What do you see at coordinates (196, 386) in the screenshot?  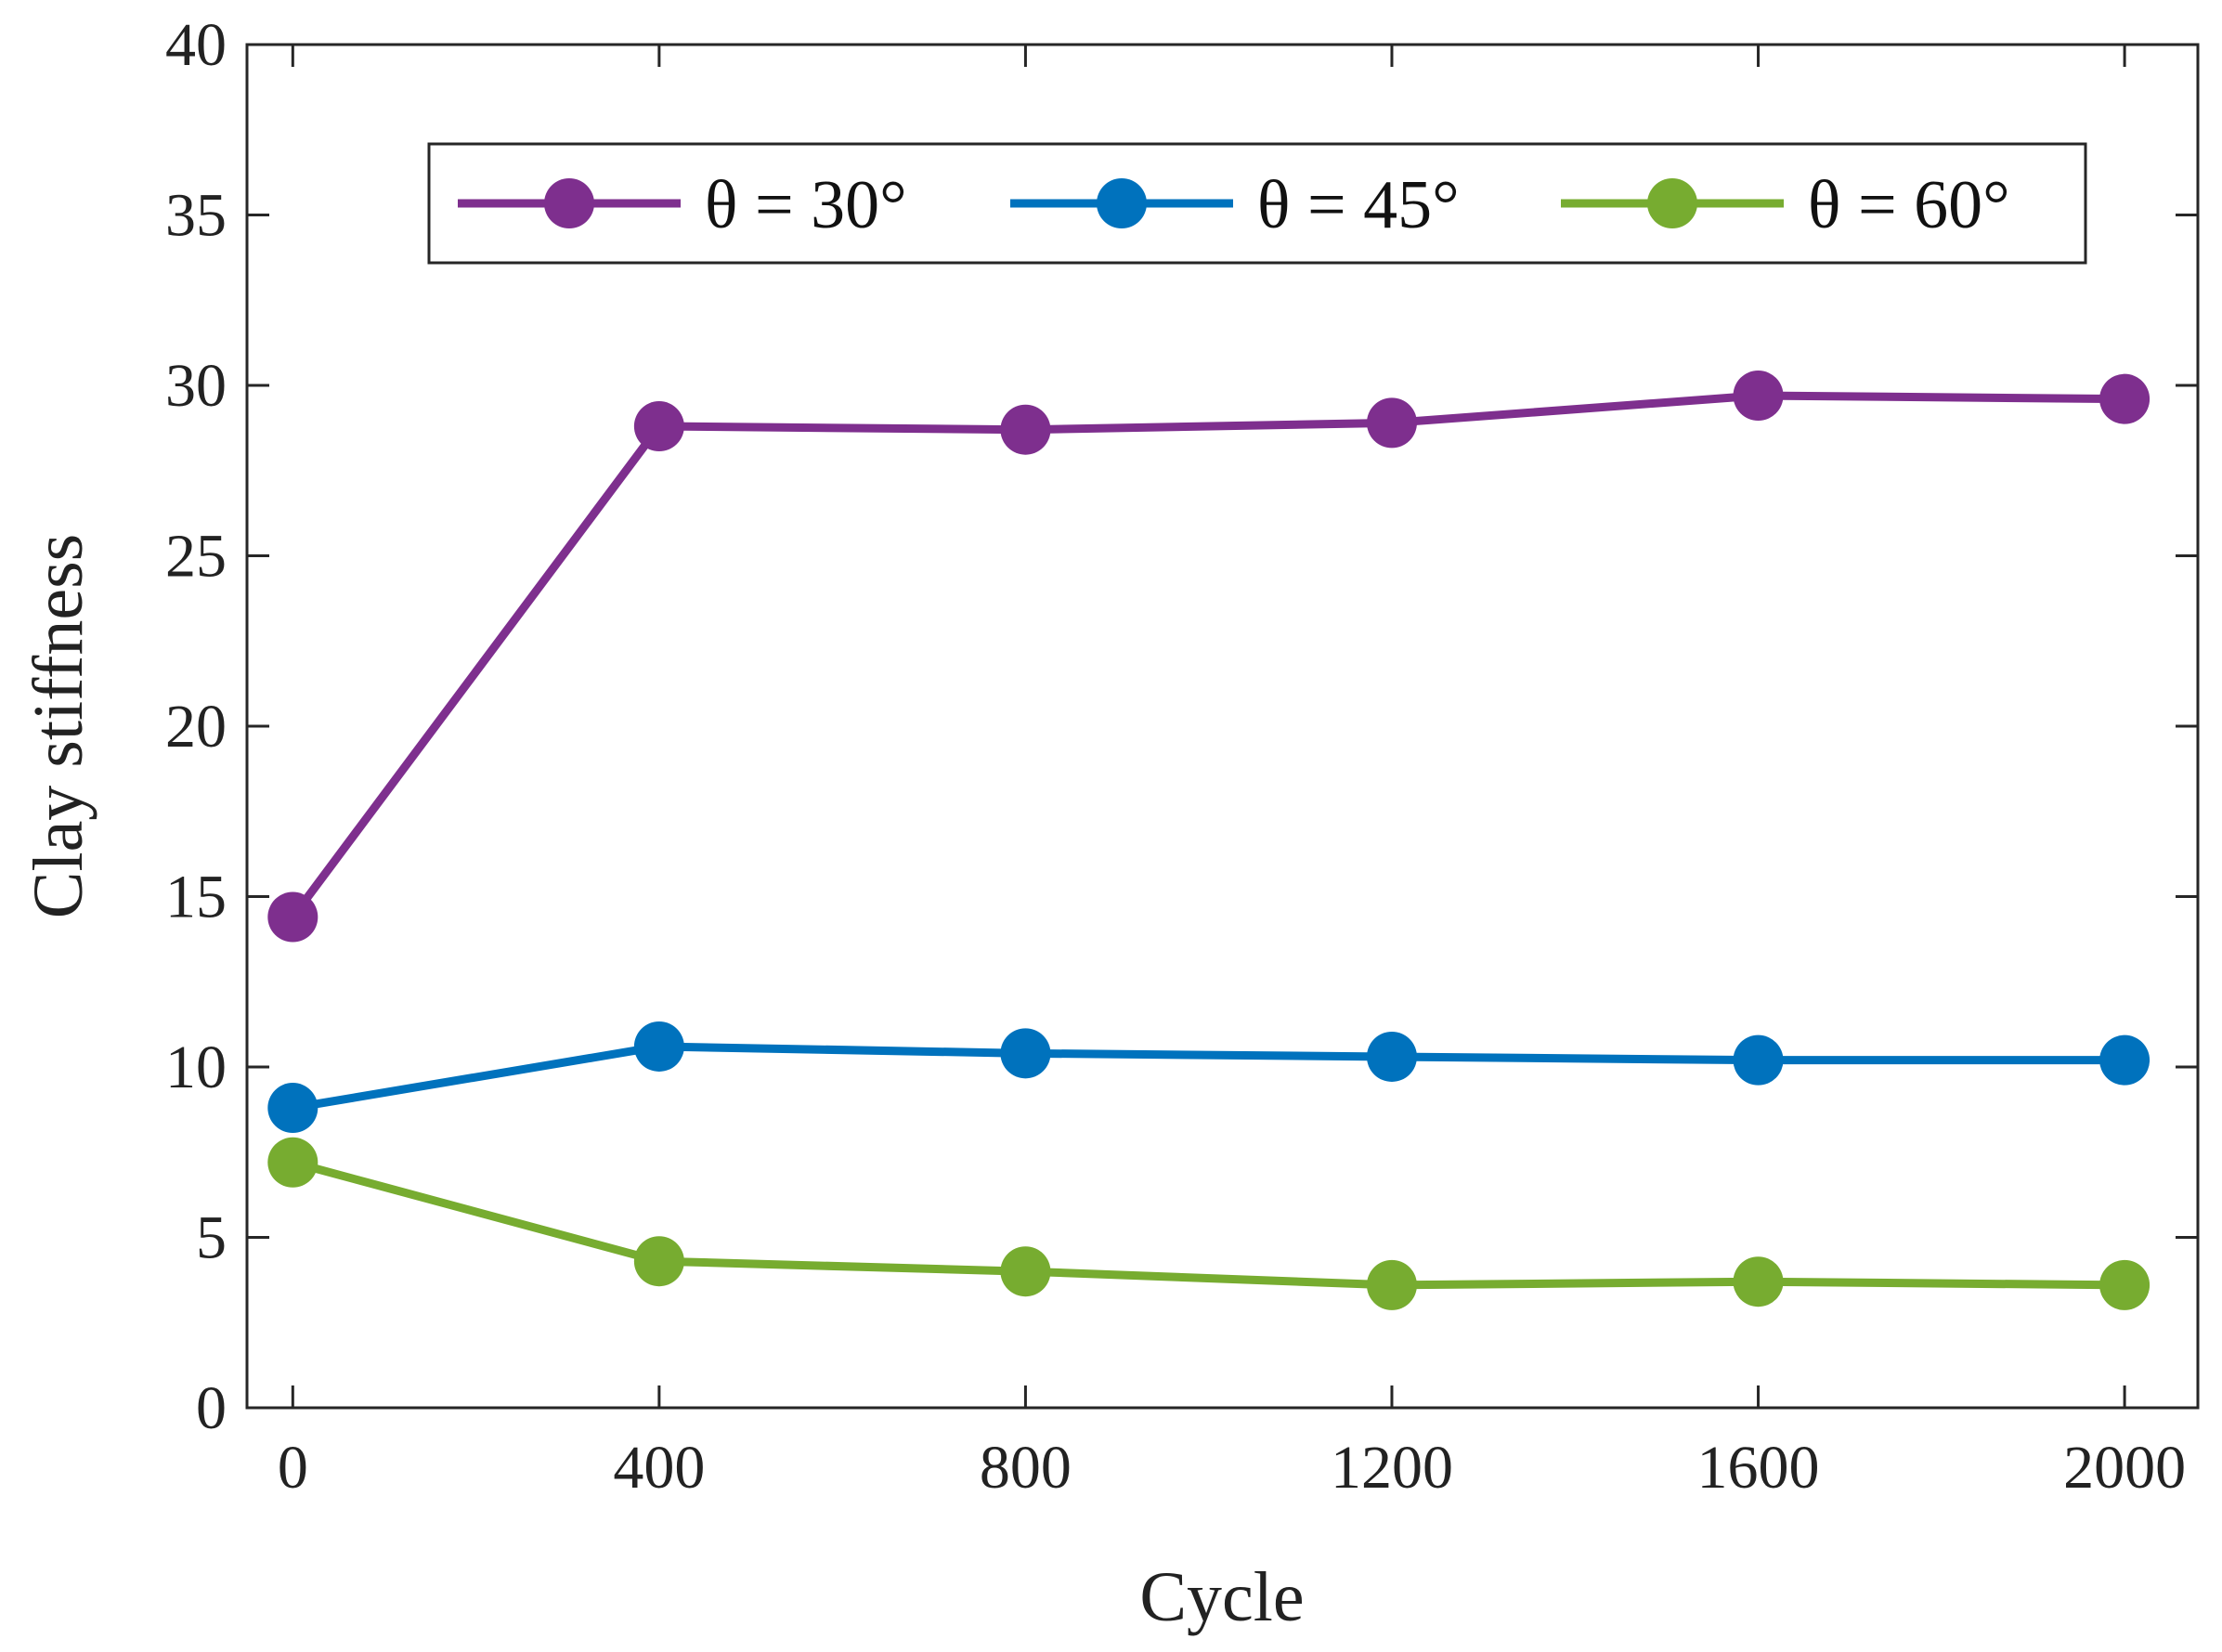 I see `y-tick-label: 30` at bounding box center [196, 386].